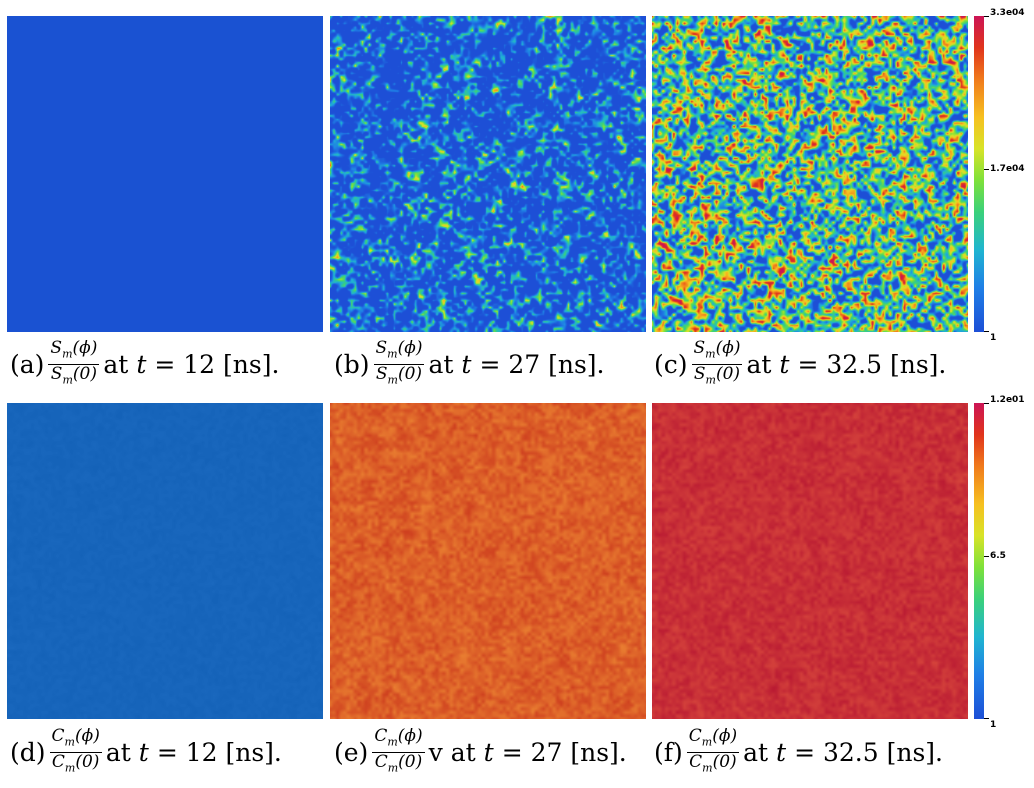 The height and width of the screenshot is (788, 1034). I want to click on caption-f-fraction: Cm(ϕ) Cm(0), so click(713, 751).